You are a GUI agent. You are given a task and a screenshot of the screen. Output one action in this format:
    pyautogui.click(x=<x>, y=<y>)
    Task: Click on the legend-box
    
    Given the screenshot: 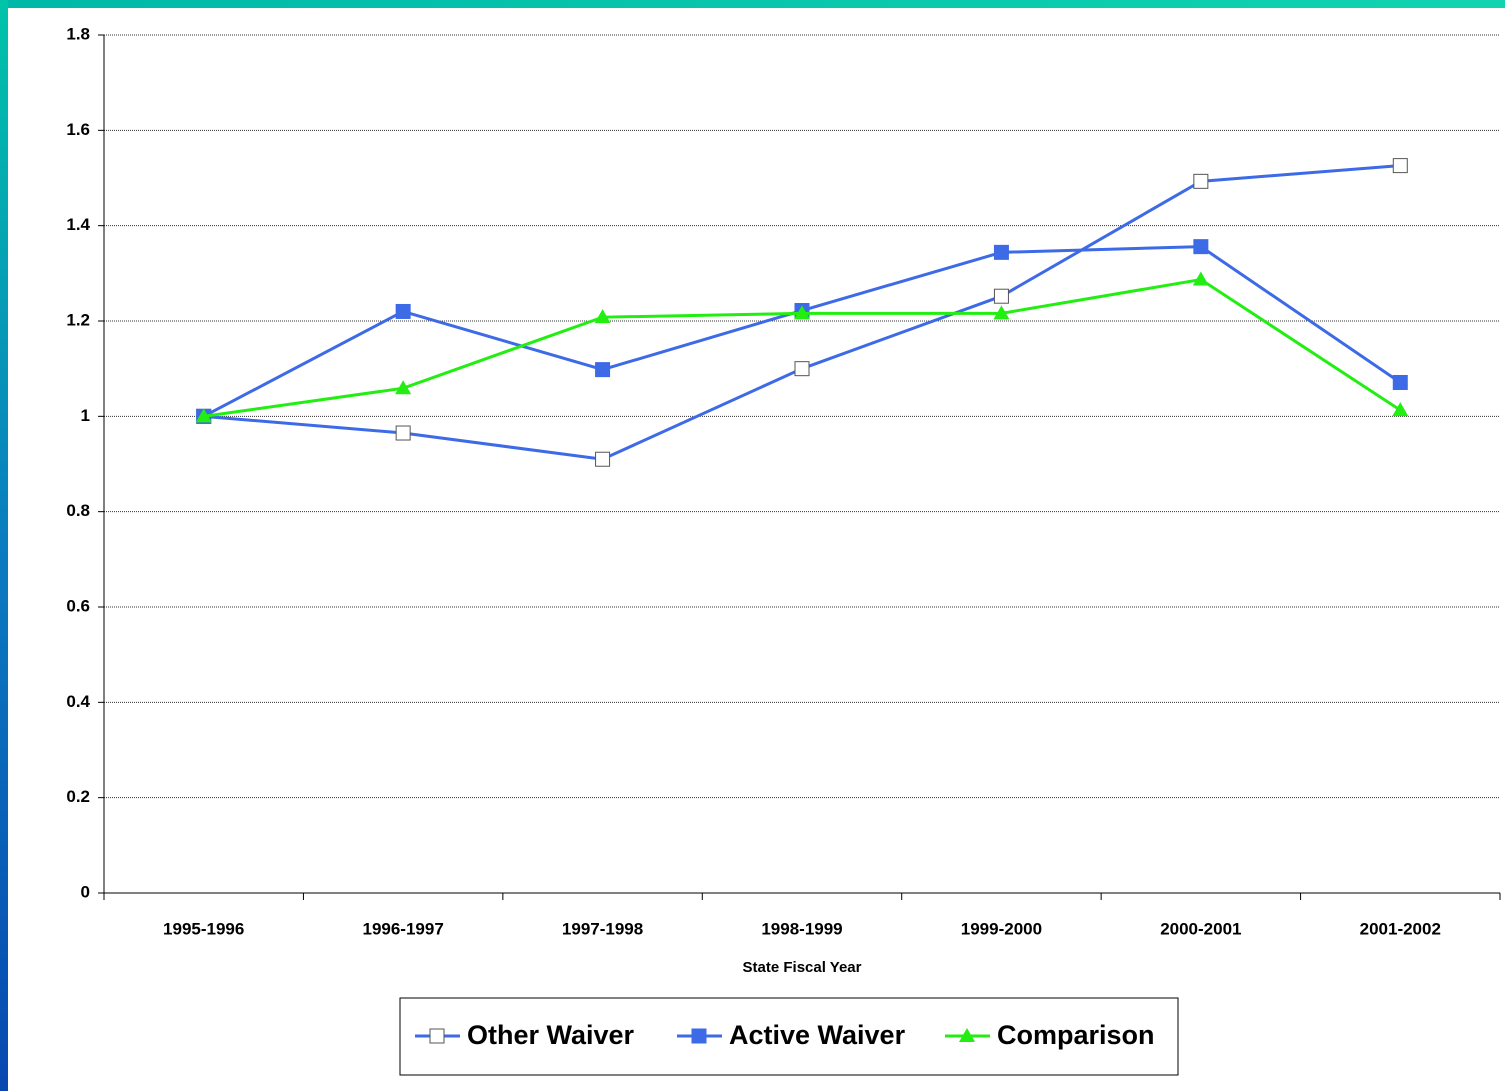 What is the action you would take?
    pyautogui.click(x=789, y=1036)
    